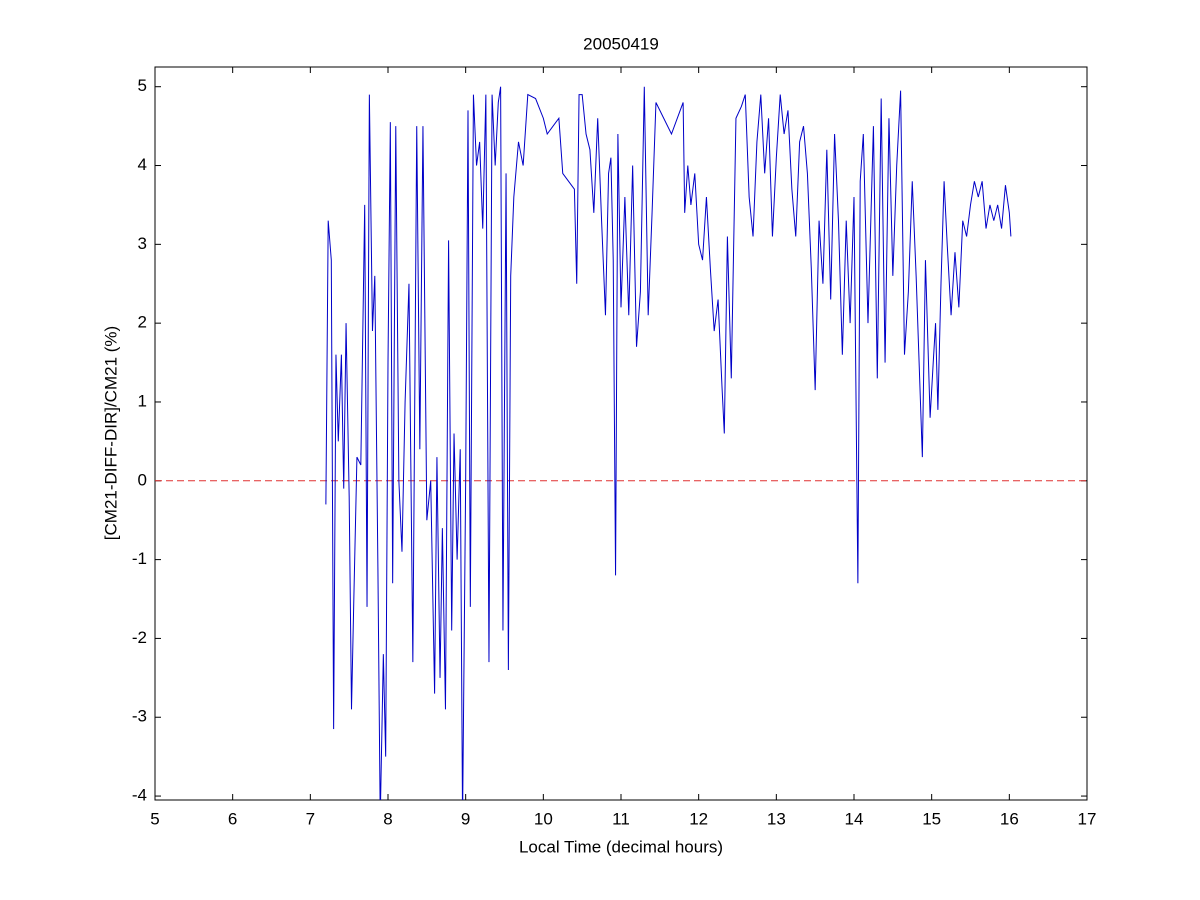 The height and width of the screenshot is (900, 1200). Describe the element at coordinates (142, 85) in the screenshot. I see `y-tick-label: 5` at that location.